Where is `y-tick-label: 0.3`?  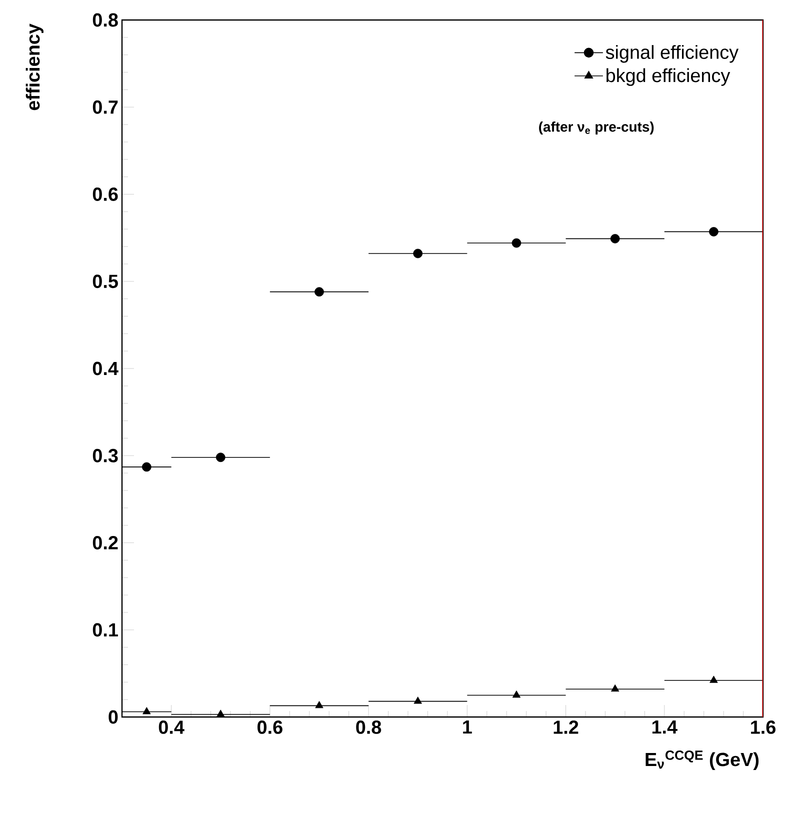
y-tick-label: 0.3 is located at coordinates (105, 455).